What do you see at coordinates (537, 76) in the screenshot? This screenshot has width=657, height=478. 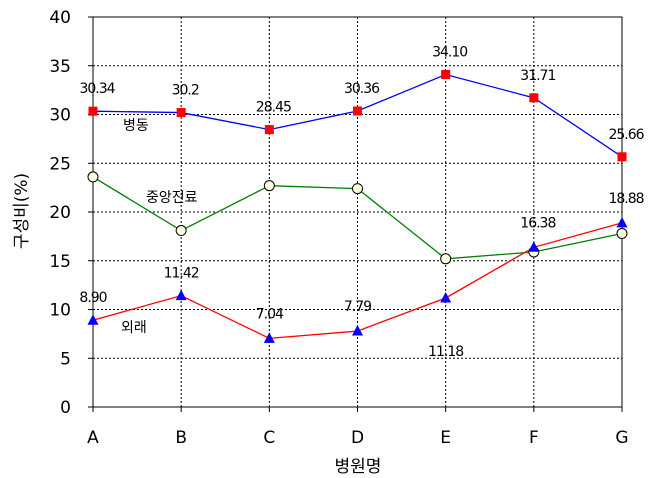 I see `data-label: 31.71` at bounding box center [537, 76].